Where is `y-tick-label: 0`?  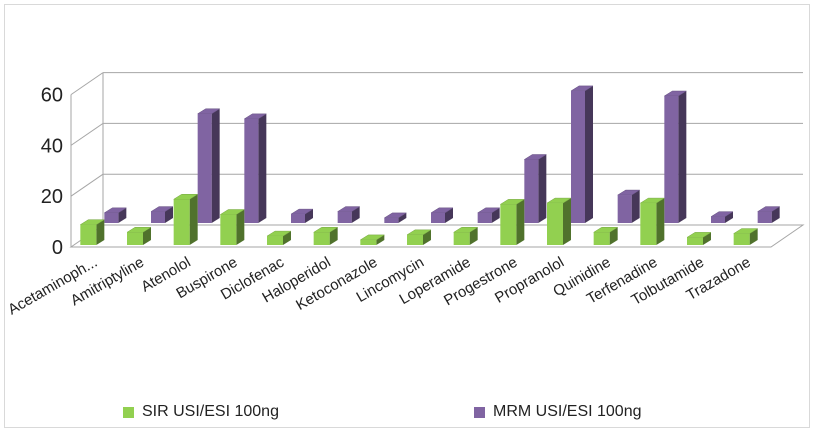
y-tick-label: 0 is located at coordinates (57, 248).